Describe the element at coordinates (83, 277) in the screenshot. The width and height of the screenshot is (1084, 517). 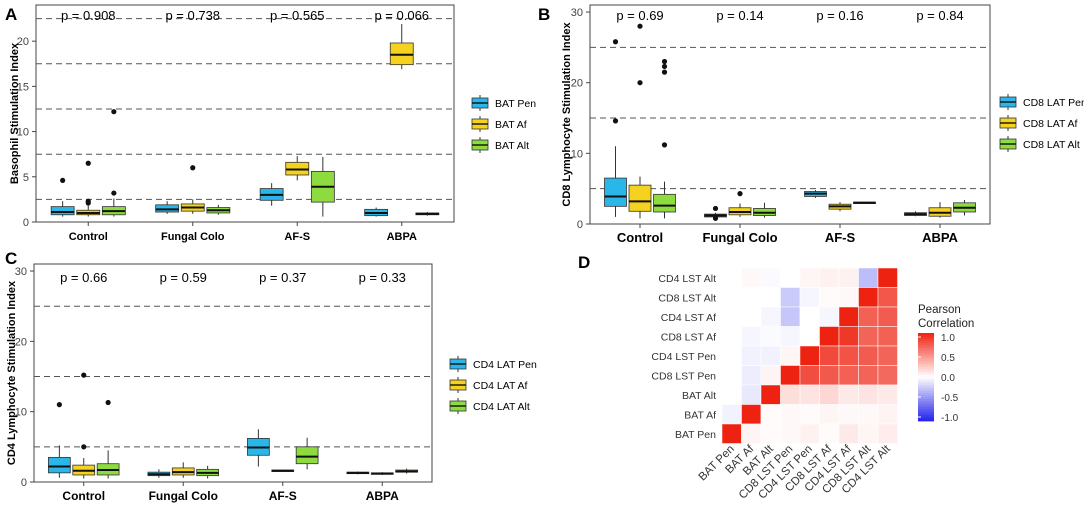
I see `p-value-label: p = 0.66` at that location.